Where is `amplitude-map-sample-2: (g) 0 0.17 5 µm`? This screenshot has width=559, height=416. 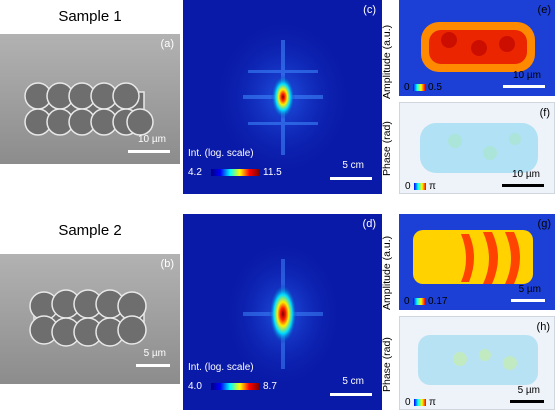 amplitude-map-sample-2: (g) 0 0.17 5 µm is located at coordinates (477, 262).